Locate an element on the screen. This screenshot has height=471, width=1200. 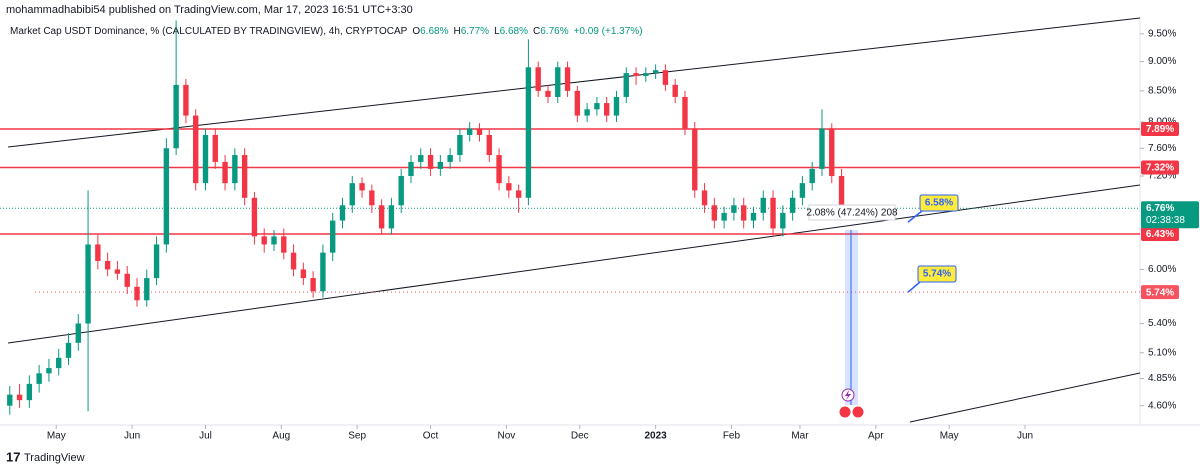
y-tick-label: 8.50% is located at coordinates (1162, 91).